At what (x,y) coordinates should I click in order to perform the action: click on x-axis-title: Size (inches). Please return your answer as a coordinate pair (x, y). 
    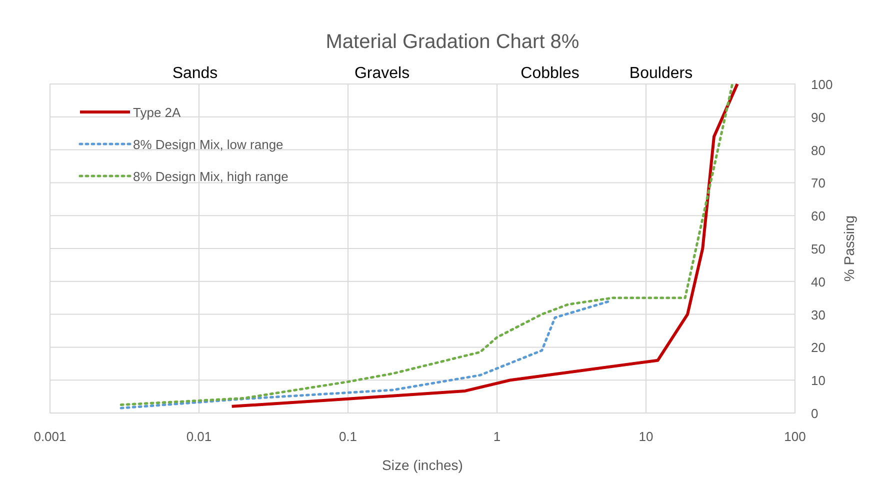
    Looking at the image, I should click on (422, 465).